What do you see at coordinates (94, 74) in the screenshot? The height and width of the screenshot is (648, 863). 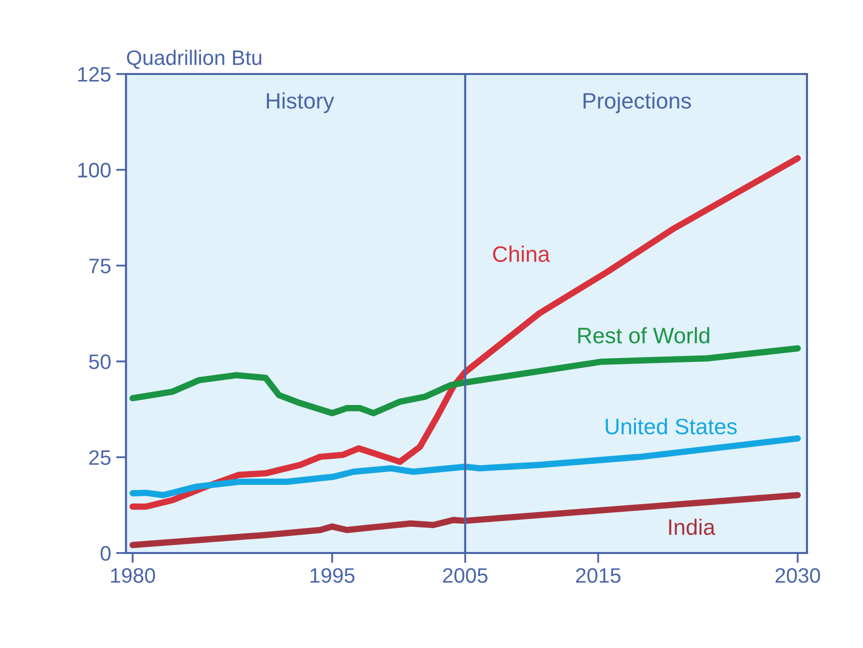 I see `y-tick-label: 125` at bounding box center [94, 74].